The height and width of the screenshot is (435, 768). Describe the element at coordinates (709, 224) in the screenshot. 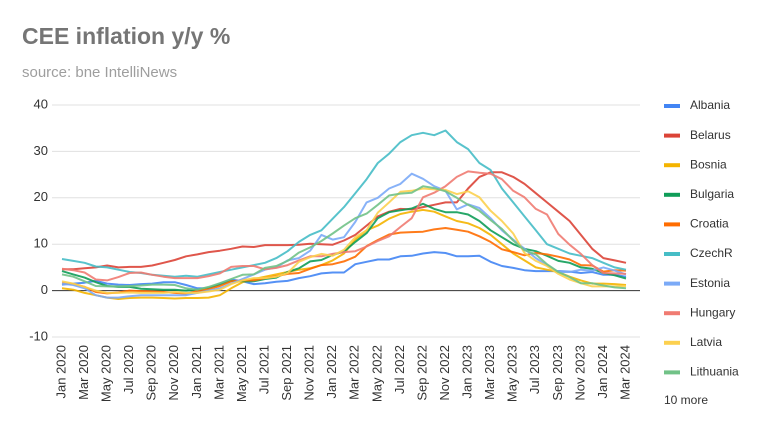

I see `legend-label: Croatia` at that location.